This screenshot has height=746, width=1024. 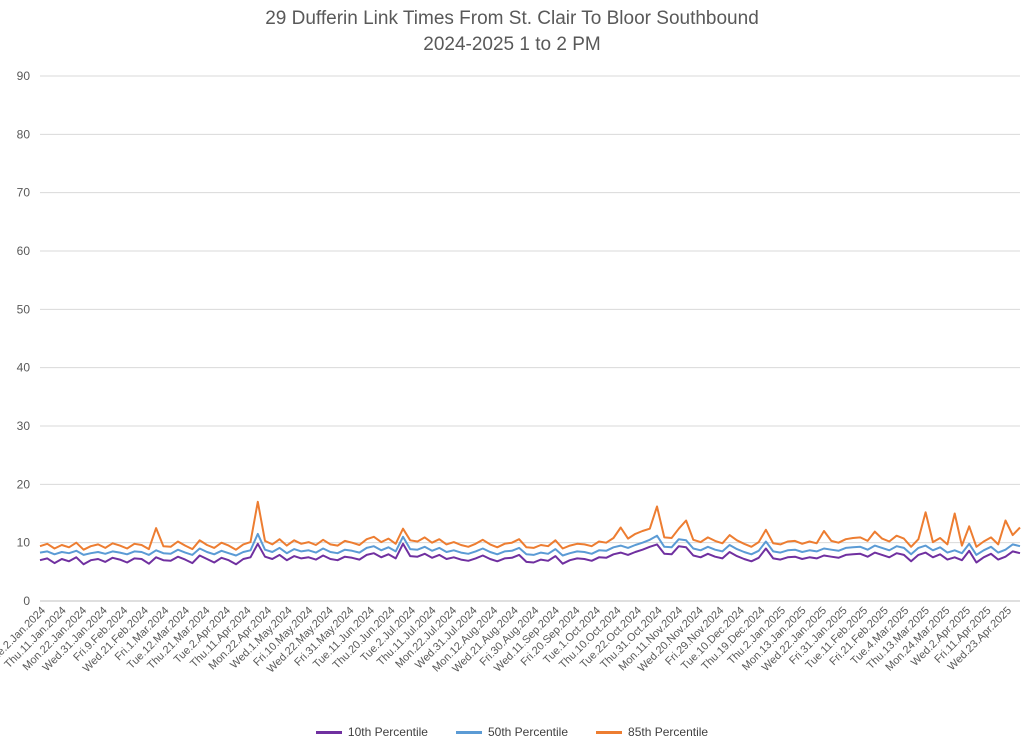 I want to click on legend-item-10th: 10th Percentile, so click(x=371, y=732).